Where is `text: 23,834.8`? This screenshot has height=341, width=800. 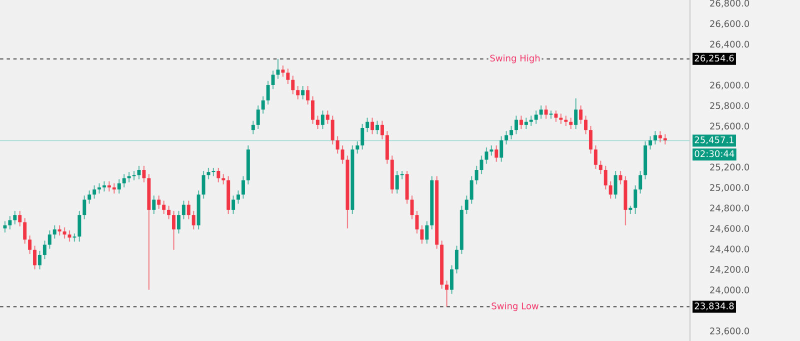 text: 23,834.8 is located at coordinates (714, 306).